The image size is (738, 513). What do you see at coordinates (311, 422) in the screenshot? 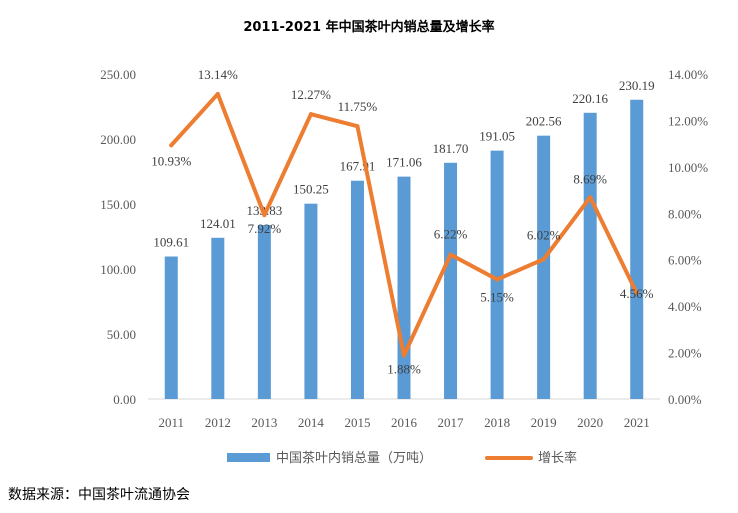
I see `x-axis-tick-label: 2014` at bounding box center [311, 422].